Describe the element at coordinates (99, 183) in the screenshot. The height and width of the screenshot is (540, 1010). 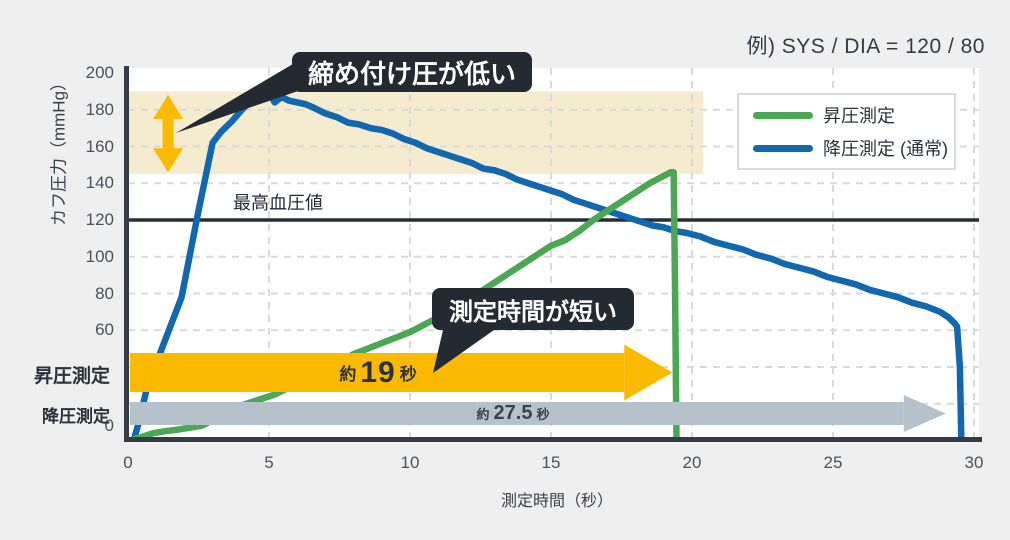
I see `y-tick-label: 140` at that location.